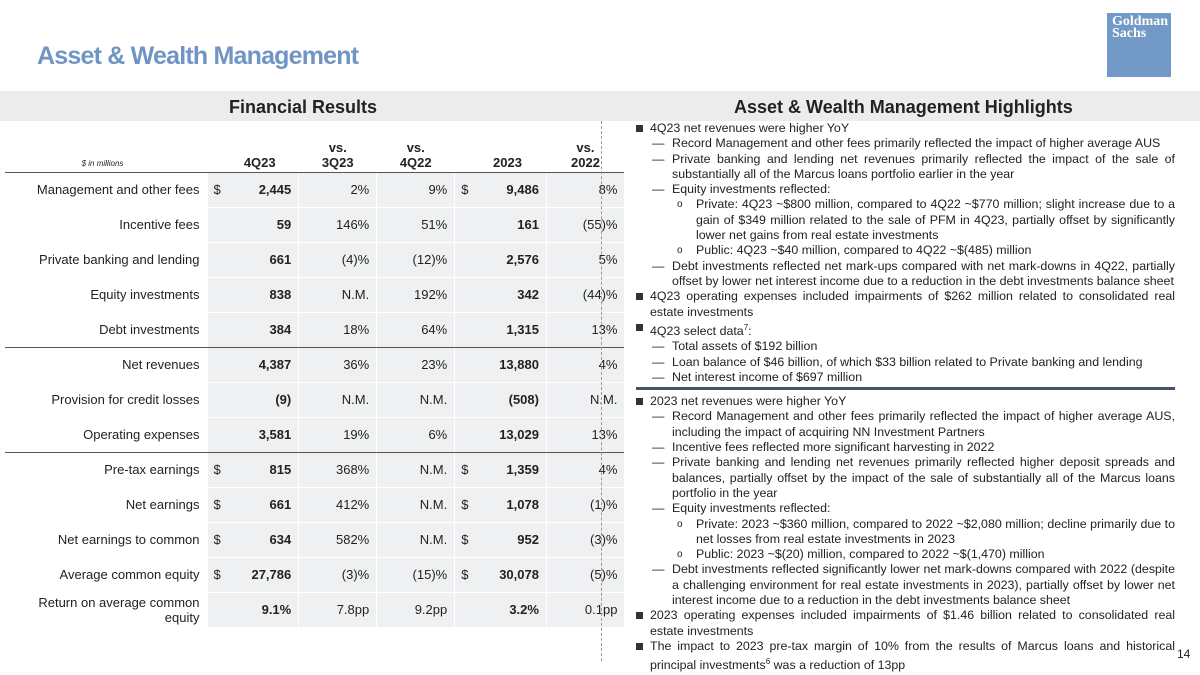 The height and width of the screenshot is (675, 1200). What do you see at coordinates (507, 162) in the screenshot?
I see `column-header-line: 2023` at bounding box center [507, 162].